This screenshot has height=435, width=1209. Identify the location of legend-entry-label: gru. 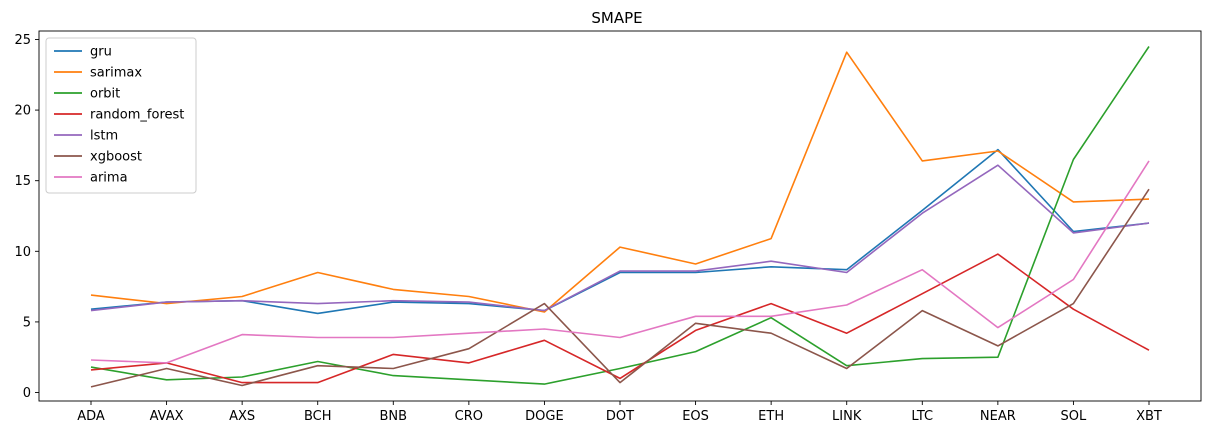
(101, 52).